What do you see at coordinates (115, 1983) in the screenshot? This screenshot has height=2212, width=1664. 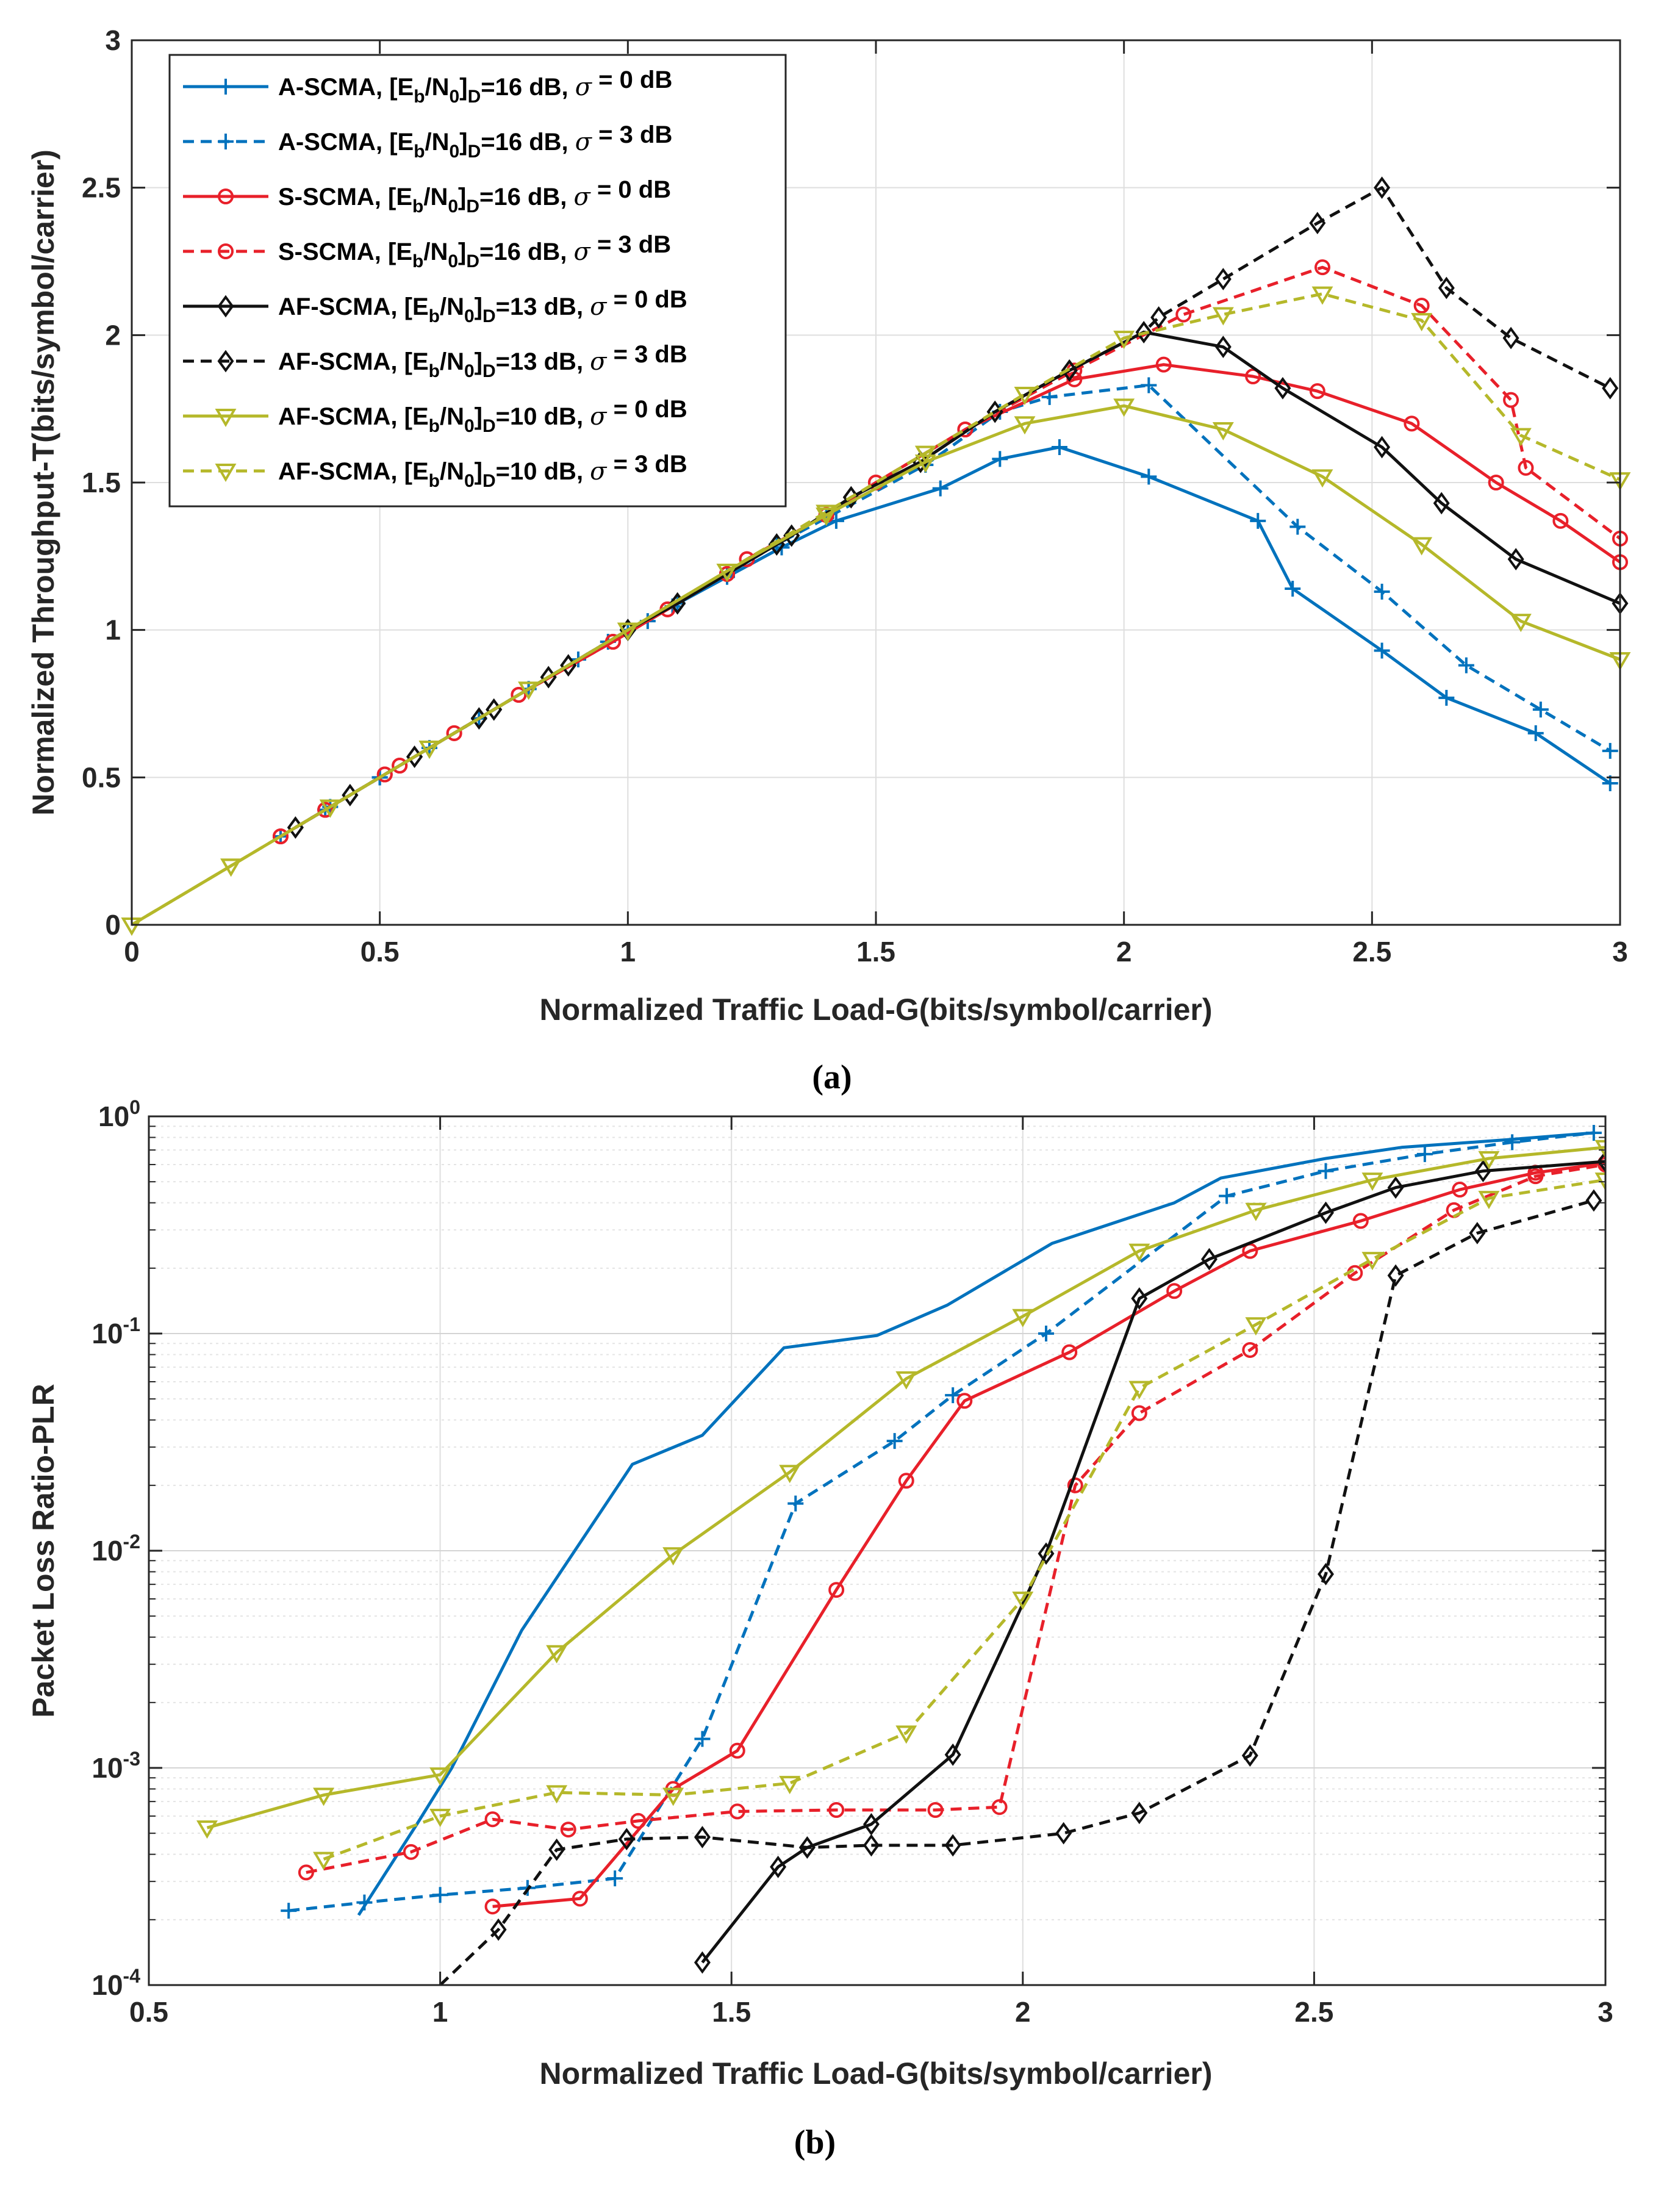 I see `y-tick-label: 10⁻⁴` at bounding box center [115, 1983].